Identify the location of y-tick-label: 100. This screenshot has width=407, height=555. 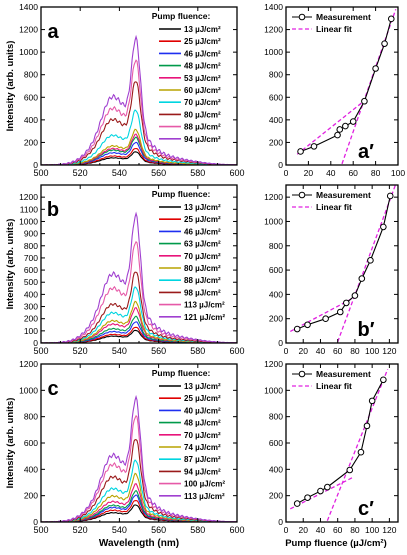
(31, 331).